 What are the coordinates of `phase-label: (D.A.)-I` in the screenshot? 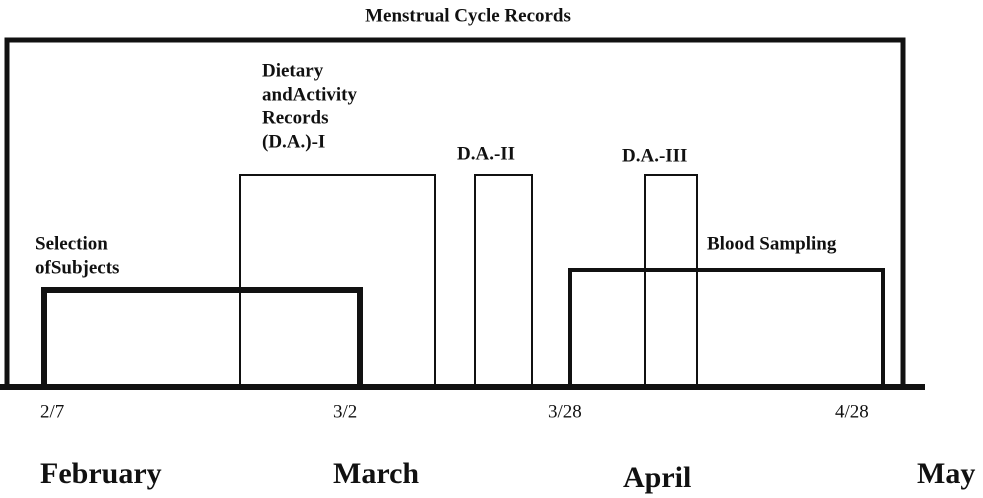 It's located at (293, 141).